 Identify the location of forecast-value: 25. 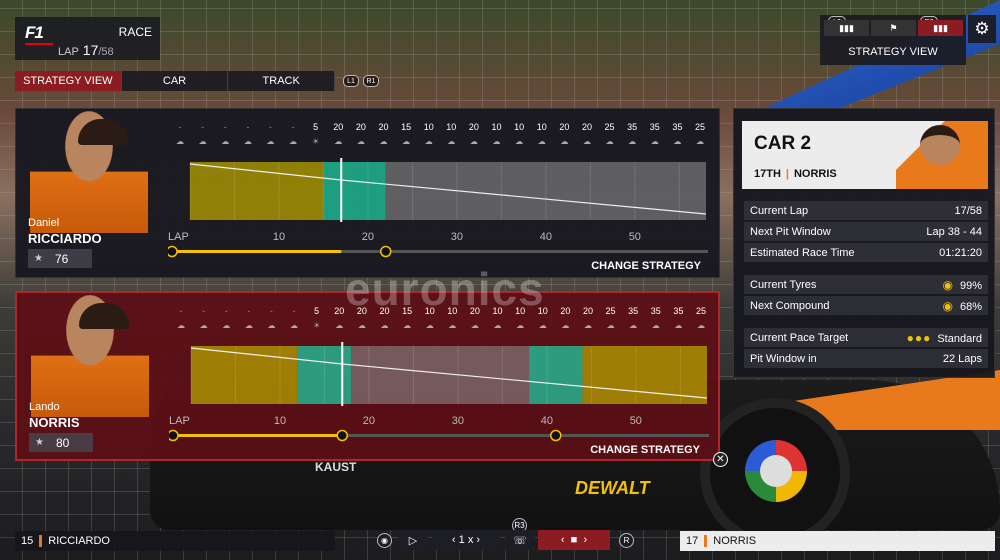
(610, 127).